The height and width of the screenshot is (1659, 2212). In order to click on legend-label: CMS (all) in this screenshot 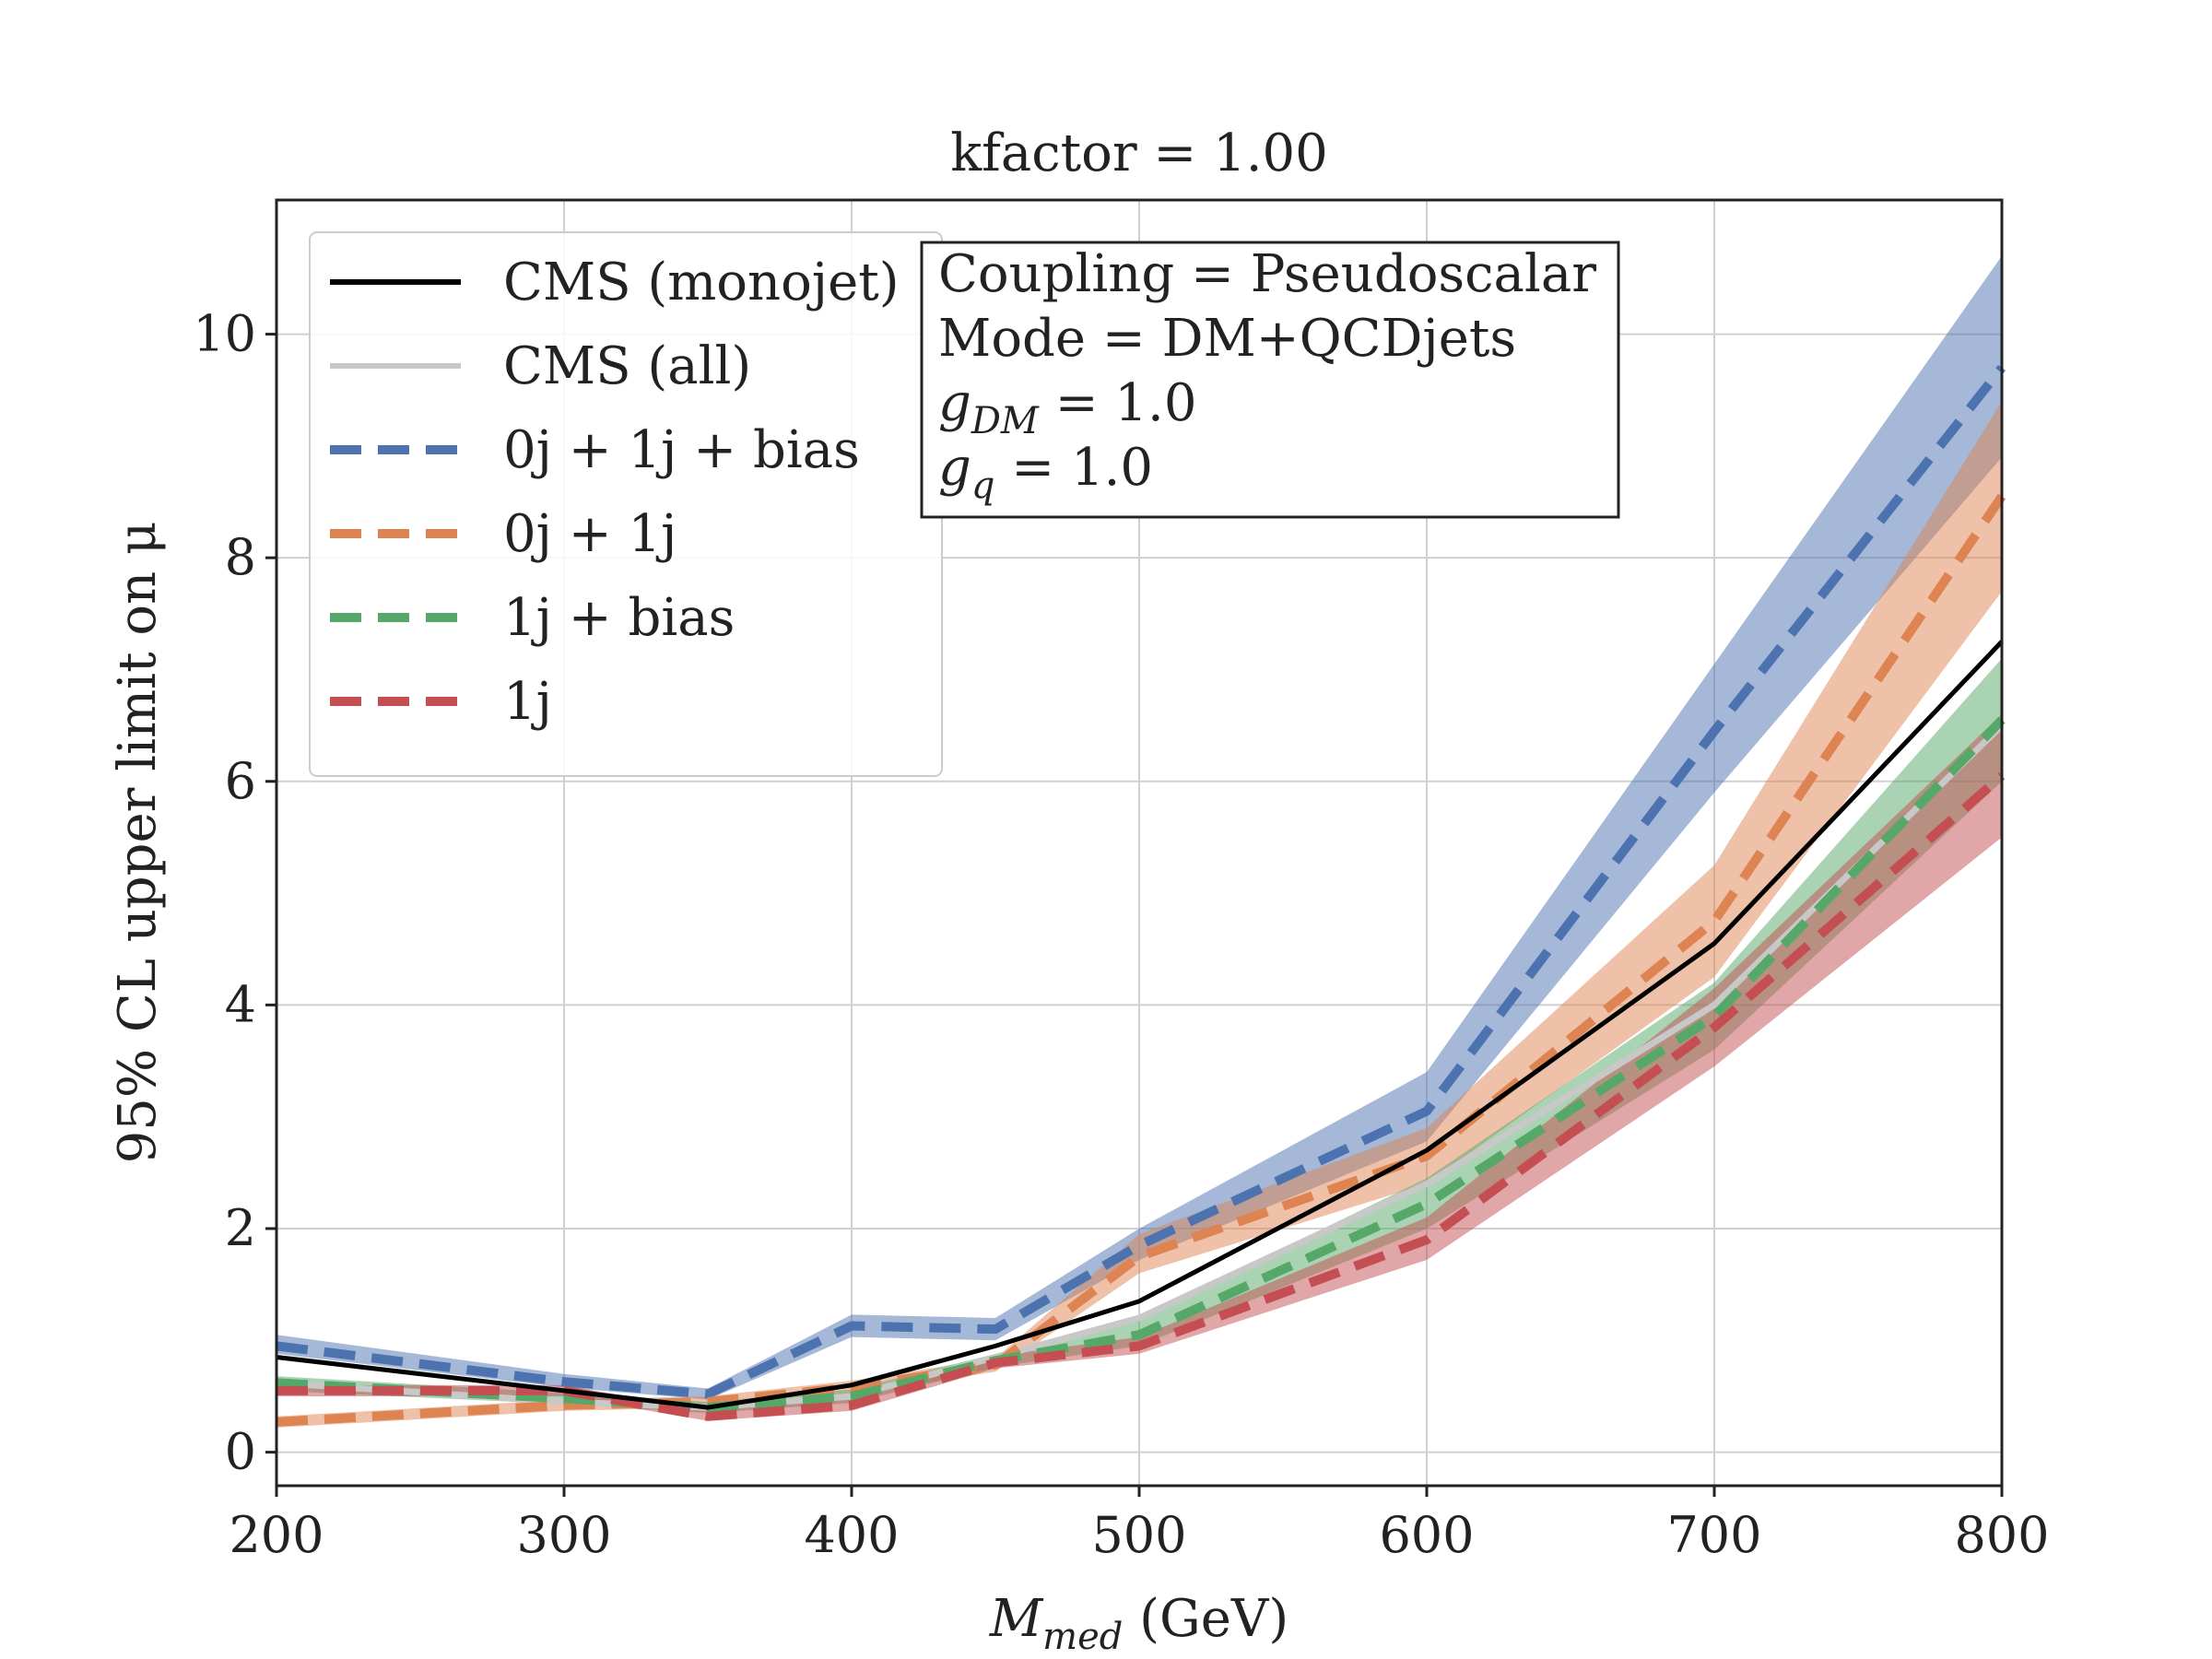, I will do `click(627, 366)`.